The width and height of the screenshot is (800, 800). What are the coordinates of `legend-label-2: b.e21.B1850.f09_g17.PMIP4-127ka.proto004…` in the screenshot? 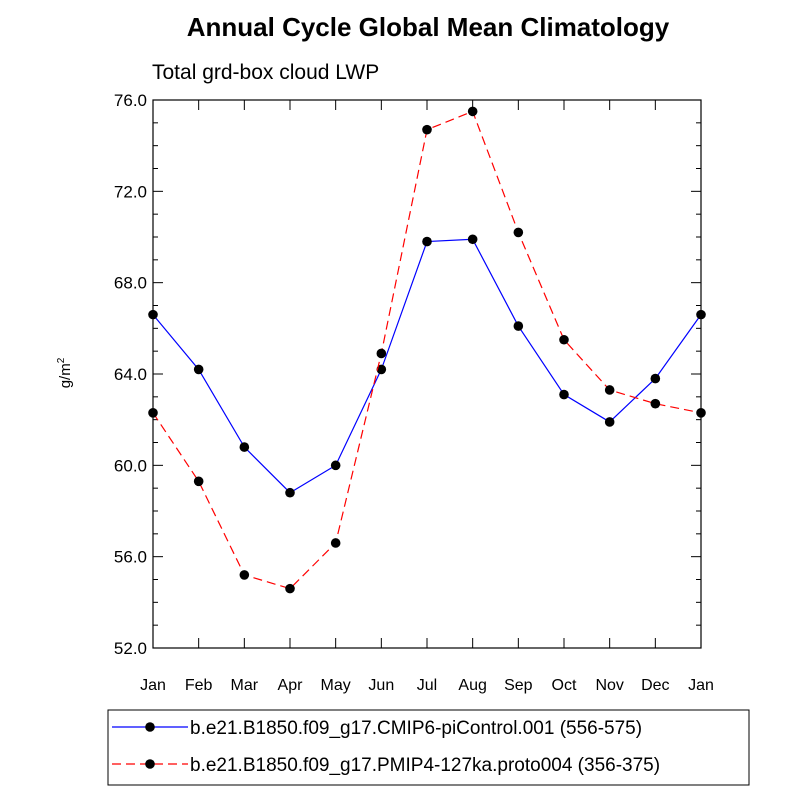 It's located at (425, 765).